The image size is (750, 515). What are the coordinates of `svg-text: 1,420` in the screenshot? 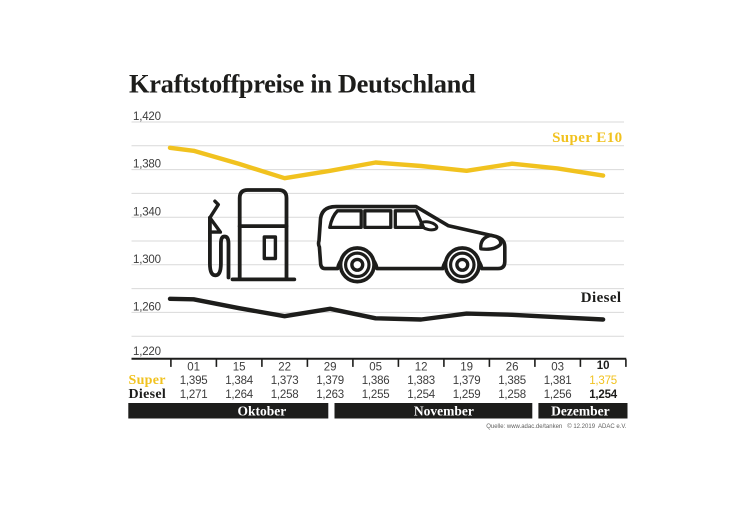 It's located at (147, 117).